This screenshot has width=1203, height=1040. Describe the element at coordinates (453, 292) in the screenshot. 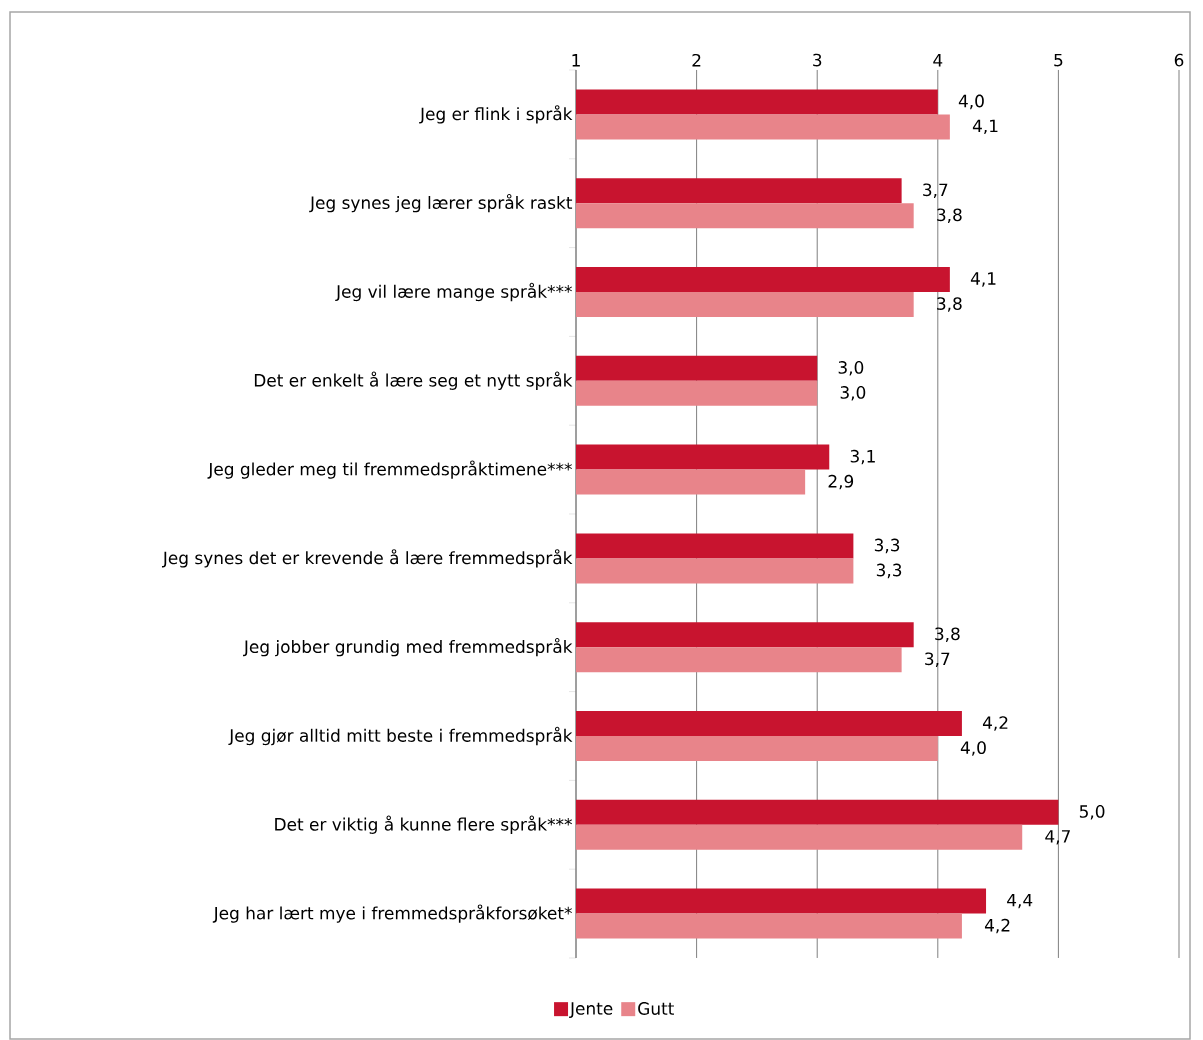

I see `y-tick-label: Jeg vil lære mange språk***` at that location.